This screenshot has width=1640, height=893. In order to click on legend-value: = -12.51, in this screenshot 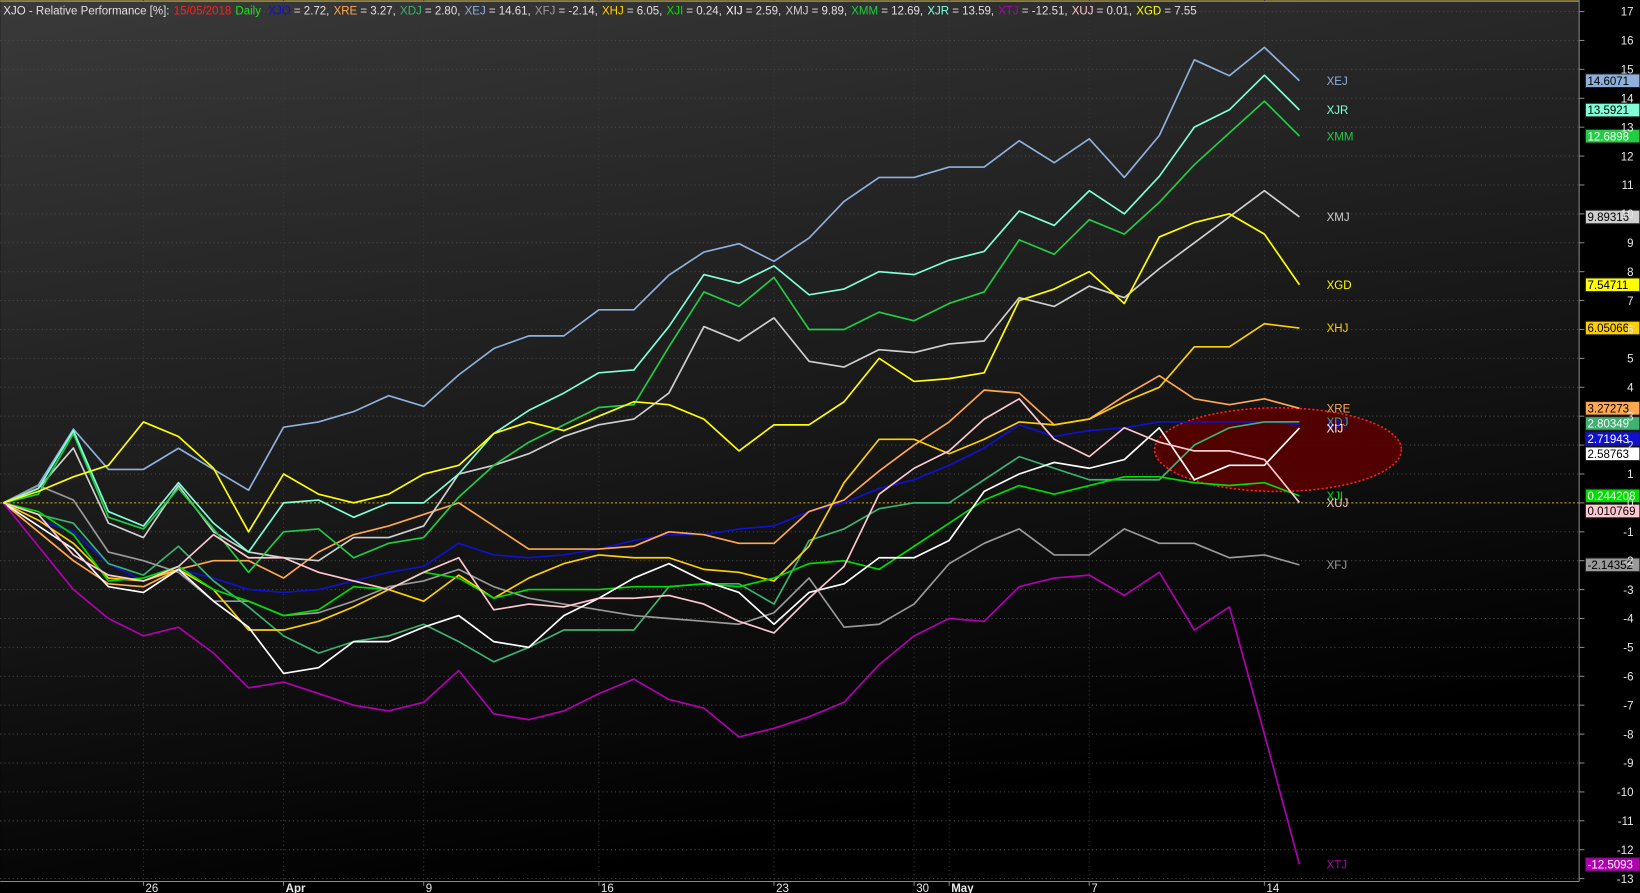, I will do `click(1045, 12)`.